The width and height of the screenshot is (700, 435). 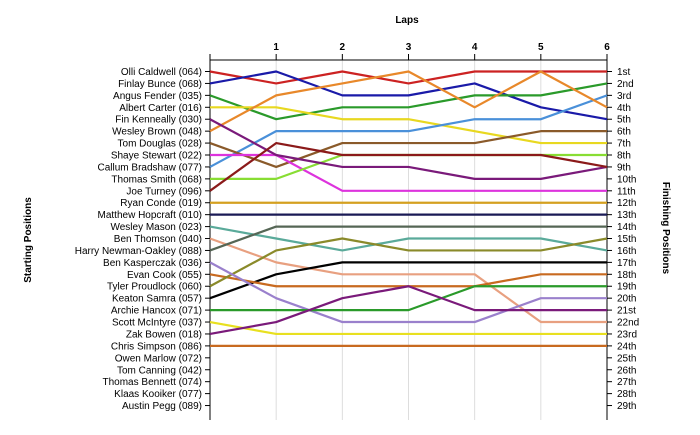 What do you see at coordinates (624, 72) in the screenshot?
I see `finishing-position-label: 1st` at bounding box center [624, 72].